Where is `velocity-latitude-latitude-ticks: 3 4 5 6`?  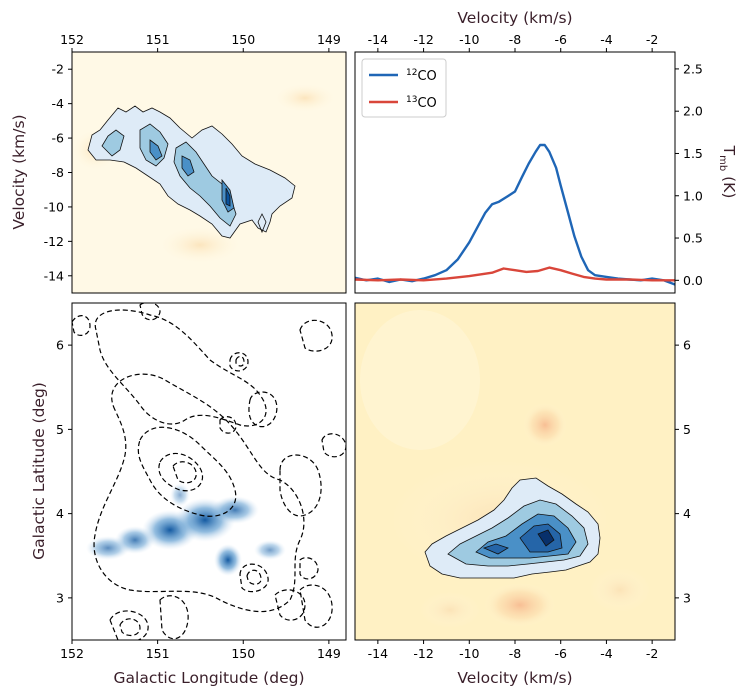 velocity-latitude-latitude-ticks: 3 4 5 6 is located at coordinates (683, 471).